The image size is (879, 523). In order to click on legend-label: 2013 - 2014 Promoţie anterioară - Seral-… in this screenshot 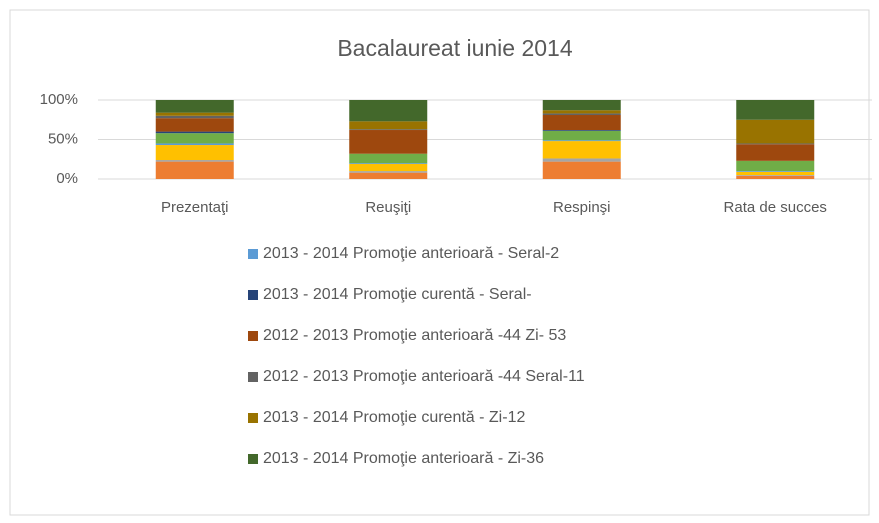, I will do `click(411, 253)`.